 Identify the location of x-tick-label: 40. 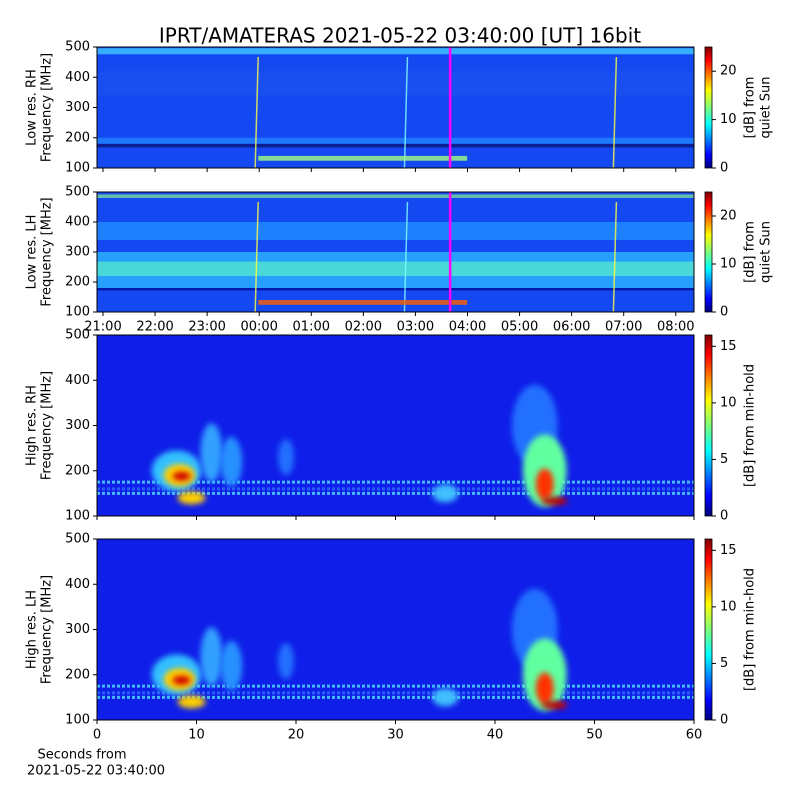
(495, 735).